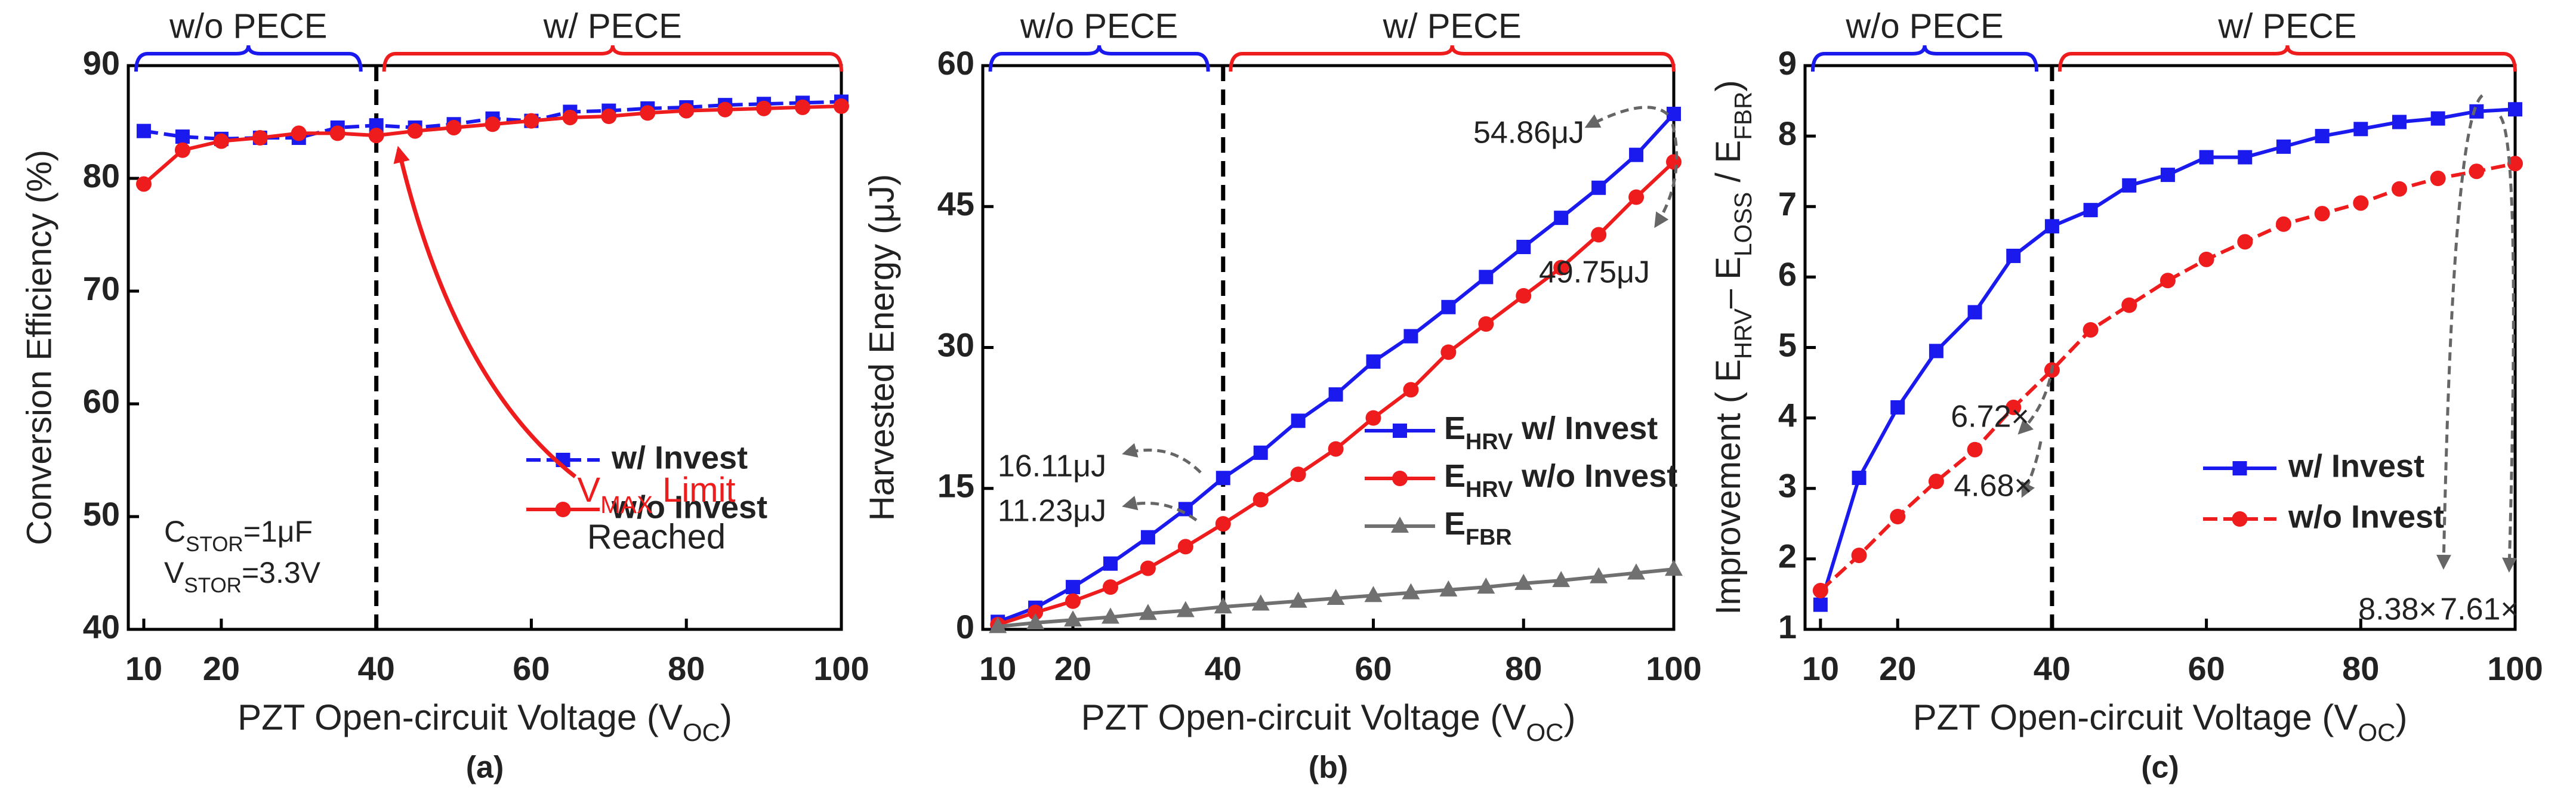  What do you see at coordinates (215, 544) in the screenshot?
I see `subscript: STOR` at bounding box center [215, 544].